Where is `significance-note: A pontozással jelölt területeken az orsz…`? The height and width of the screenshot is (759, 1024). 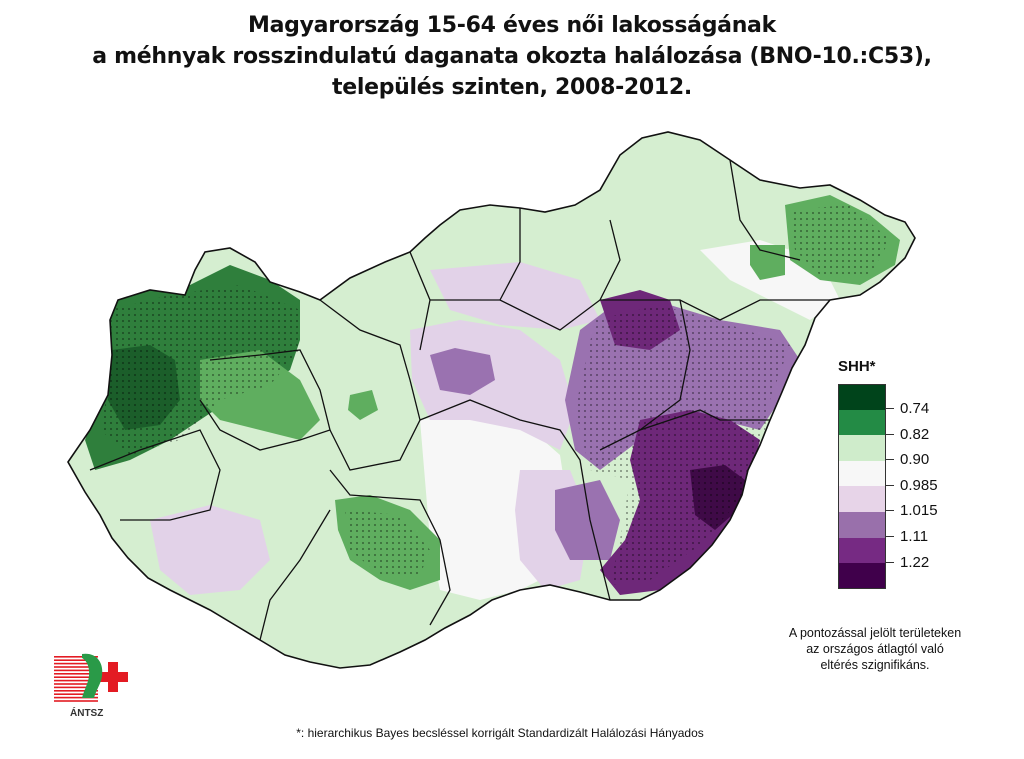 significance-note: A pontozással jelölt területeken az orsz… is located at coordinates (875, 649).